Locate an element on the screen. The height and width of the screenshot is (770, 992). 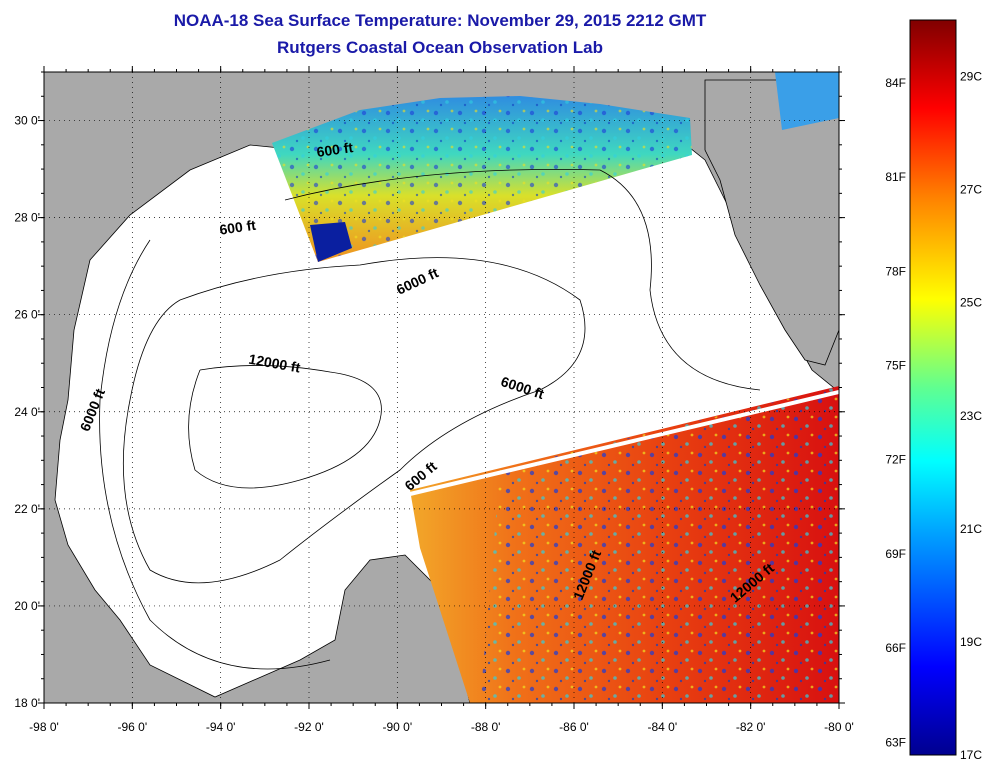
lon-tick-label: -90 0' is located at coordinates (398, 727).